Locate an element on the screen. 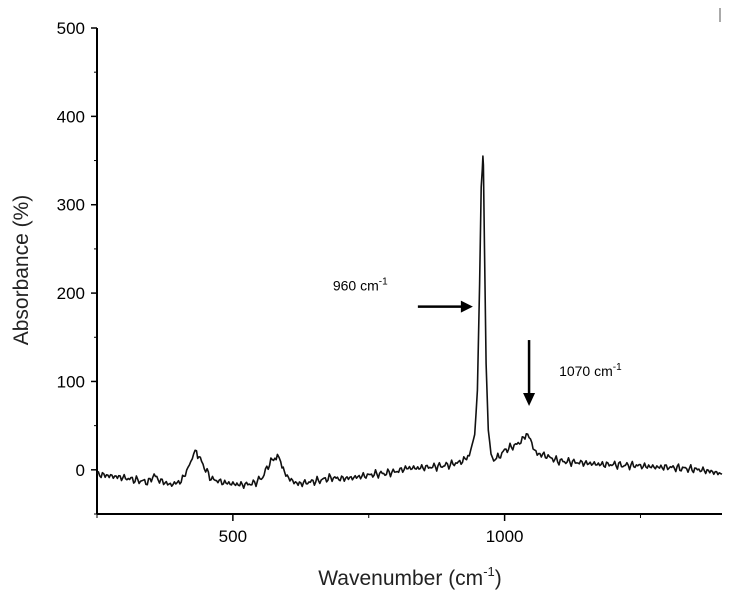  y-tick-label: 0 is located at coordinates (80, 470).